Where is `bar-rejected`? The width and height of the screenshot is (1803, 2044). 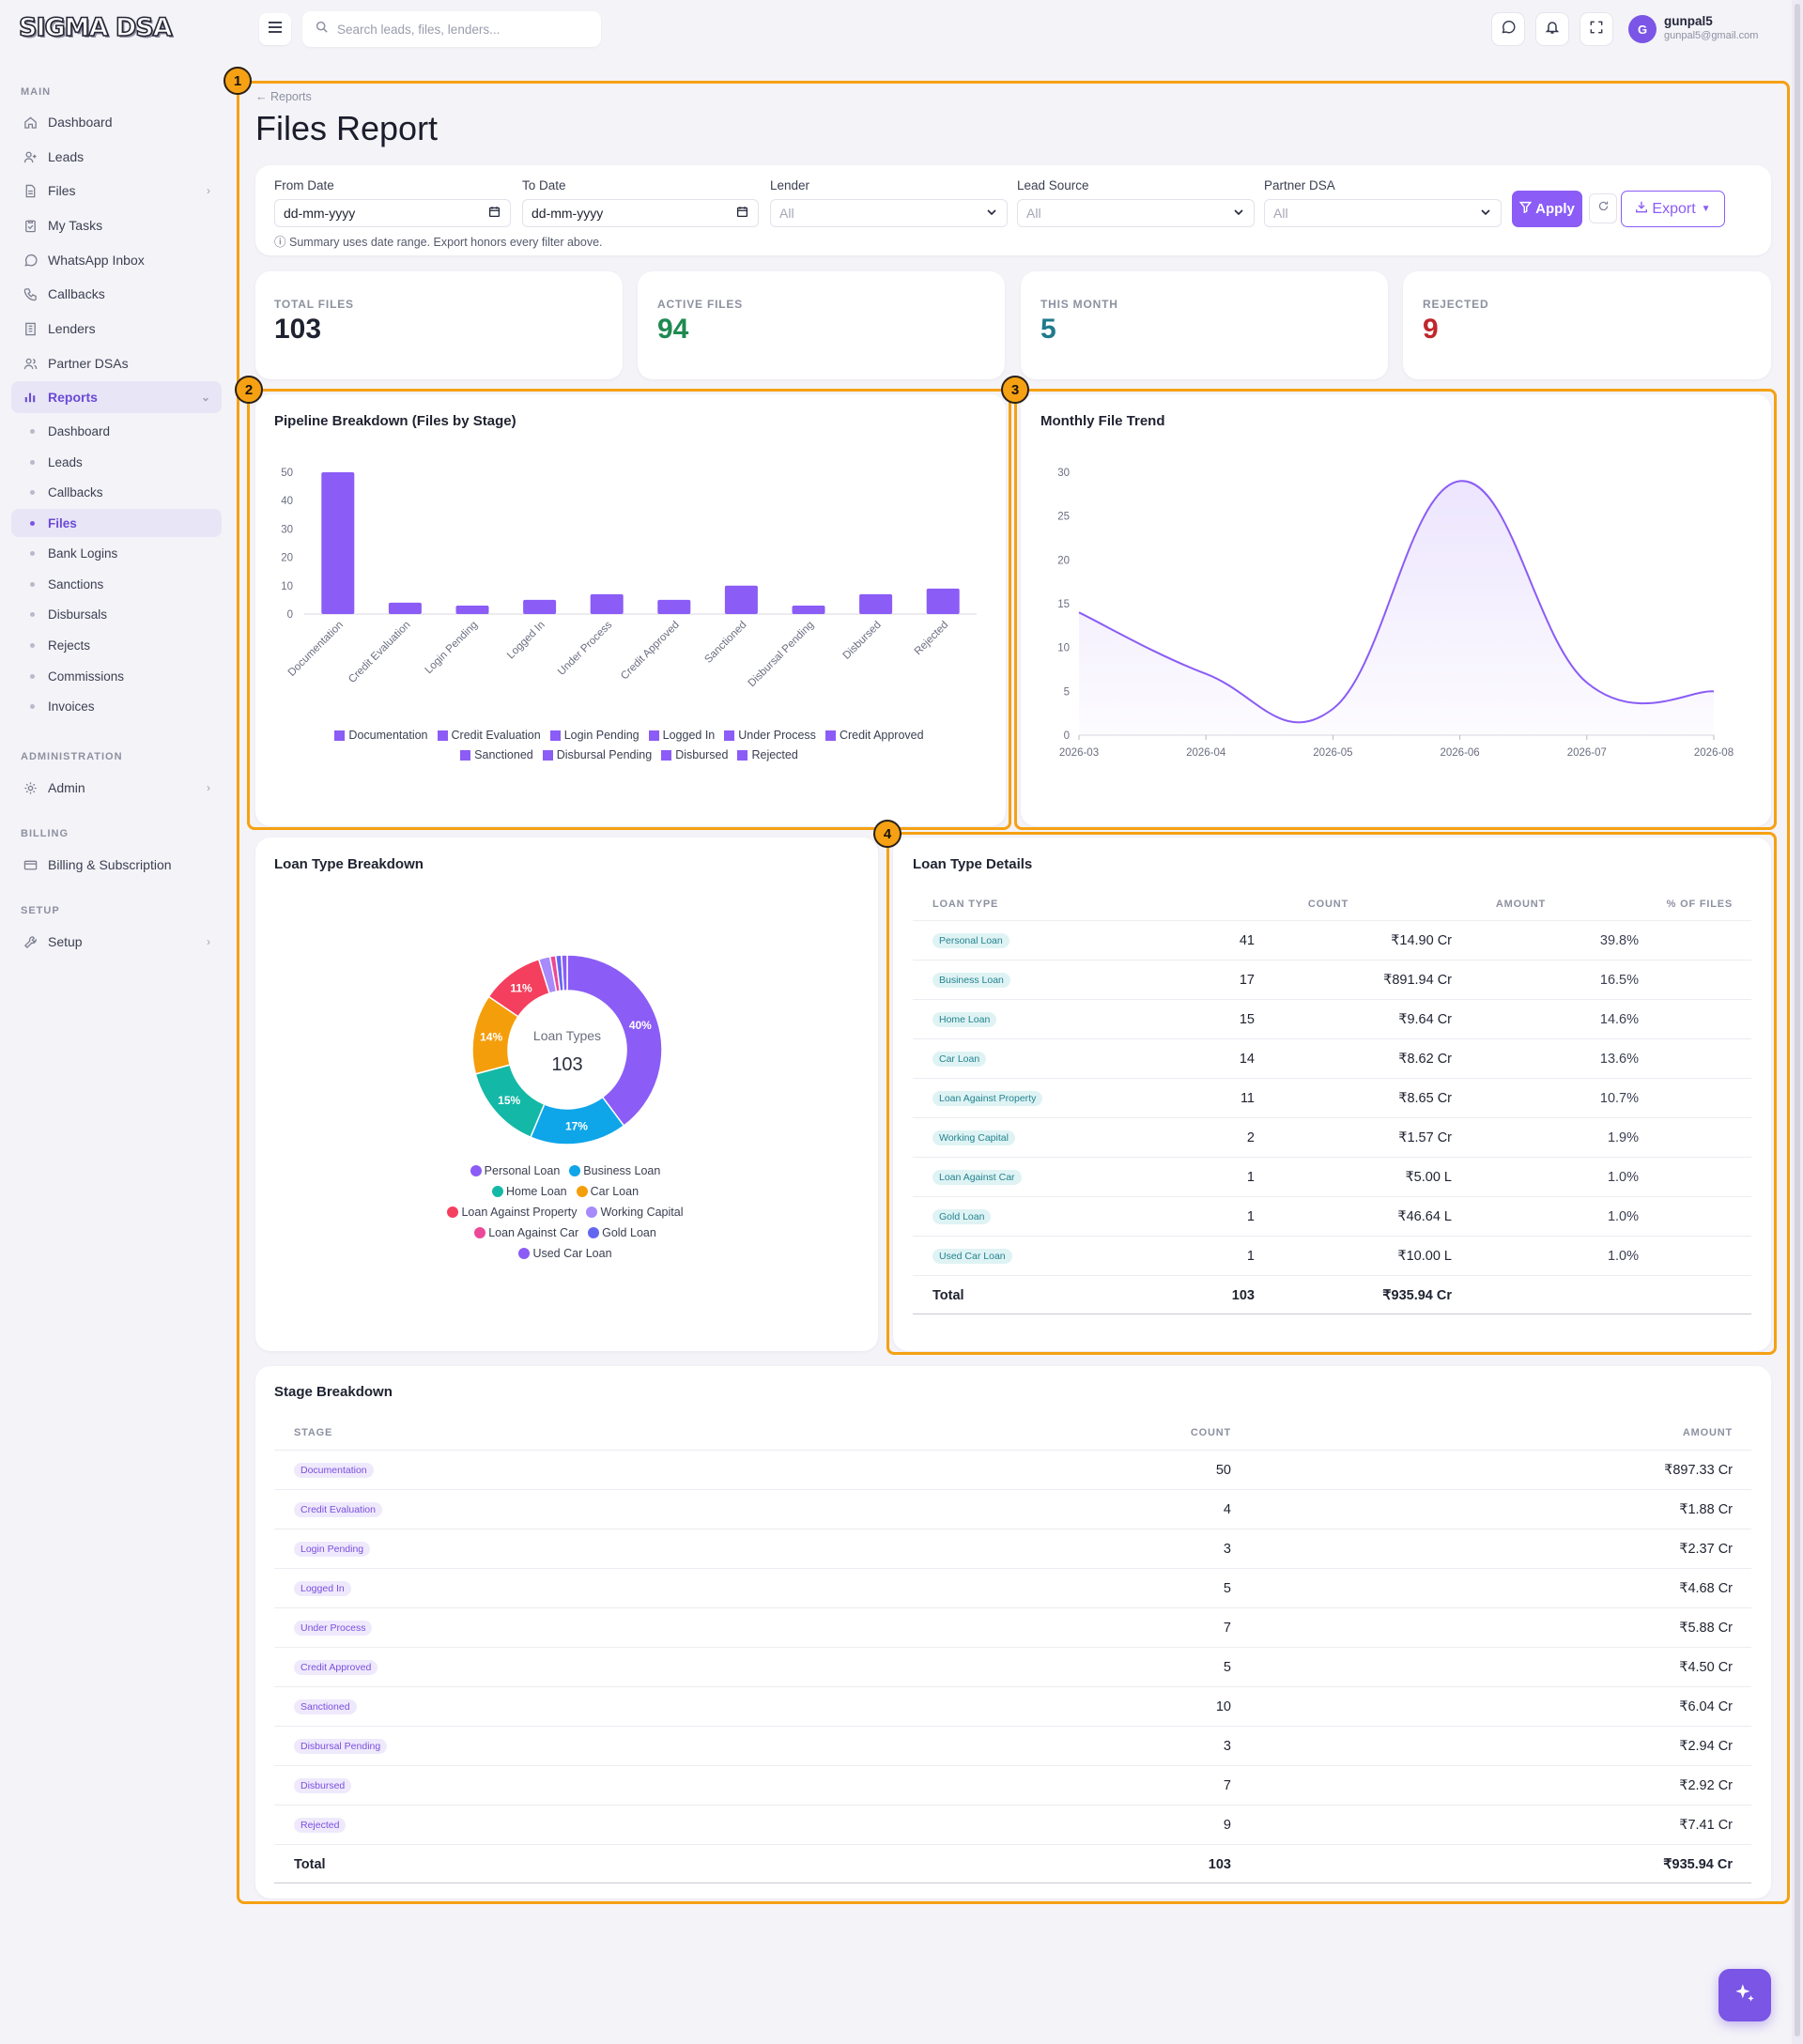
bar-rejected is located at coordinates (943, 601).